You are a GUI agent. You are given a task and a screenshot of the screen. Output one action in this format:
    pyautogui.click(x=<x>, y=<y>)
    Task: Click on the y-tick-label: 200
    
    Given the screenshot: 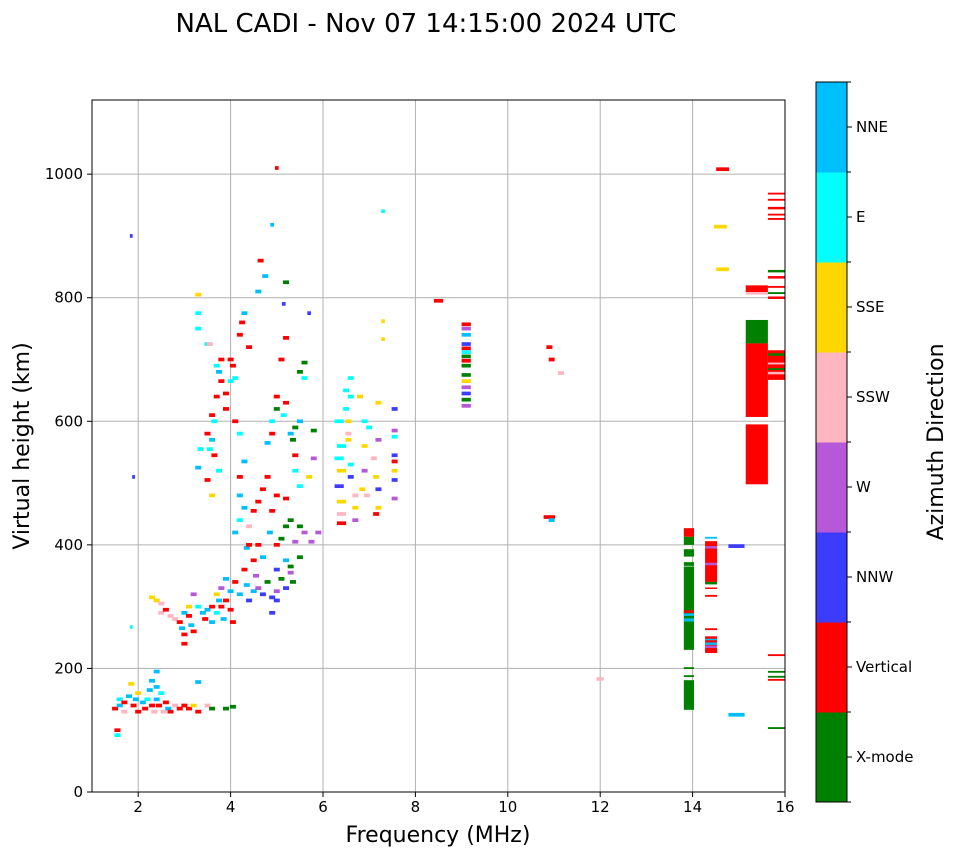 What is the action you would take?
    pyautogui.click(x=68, y=668)
    